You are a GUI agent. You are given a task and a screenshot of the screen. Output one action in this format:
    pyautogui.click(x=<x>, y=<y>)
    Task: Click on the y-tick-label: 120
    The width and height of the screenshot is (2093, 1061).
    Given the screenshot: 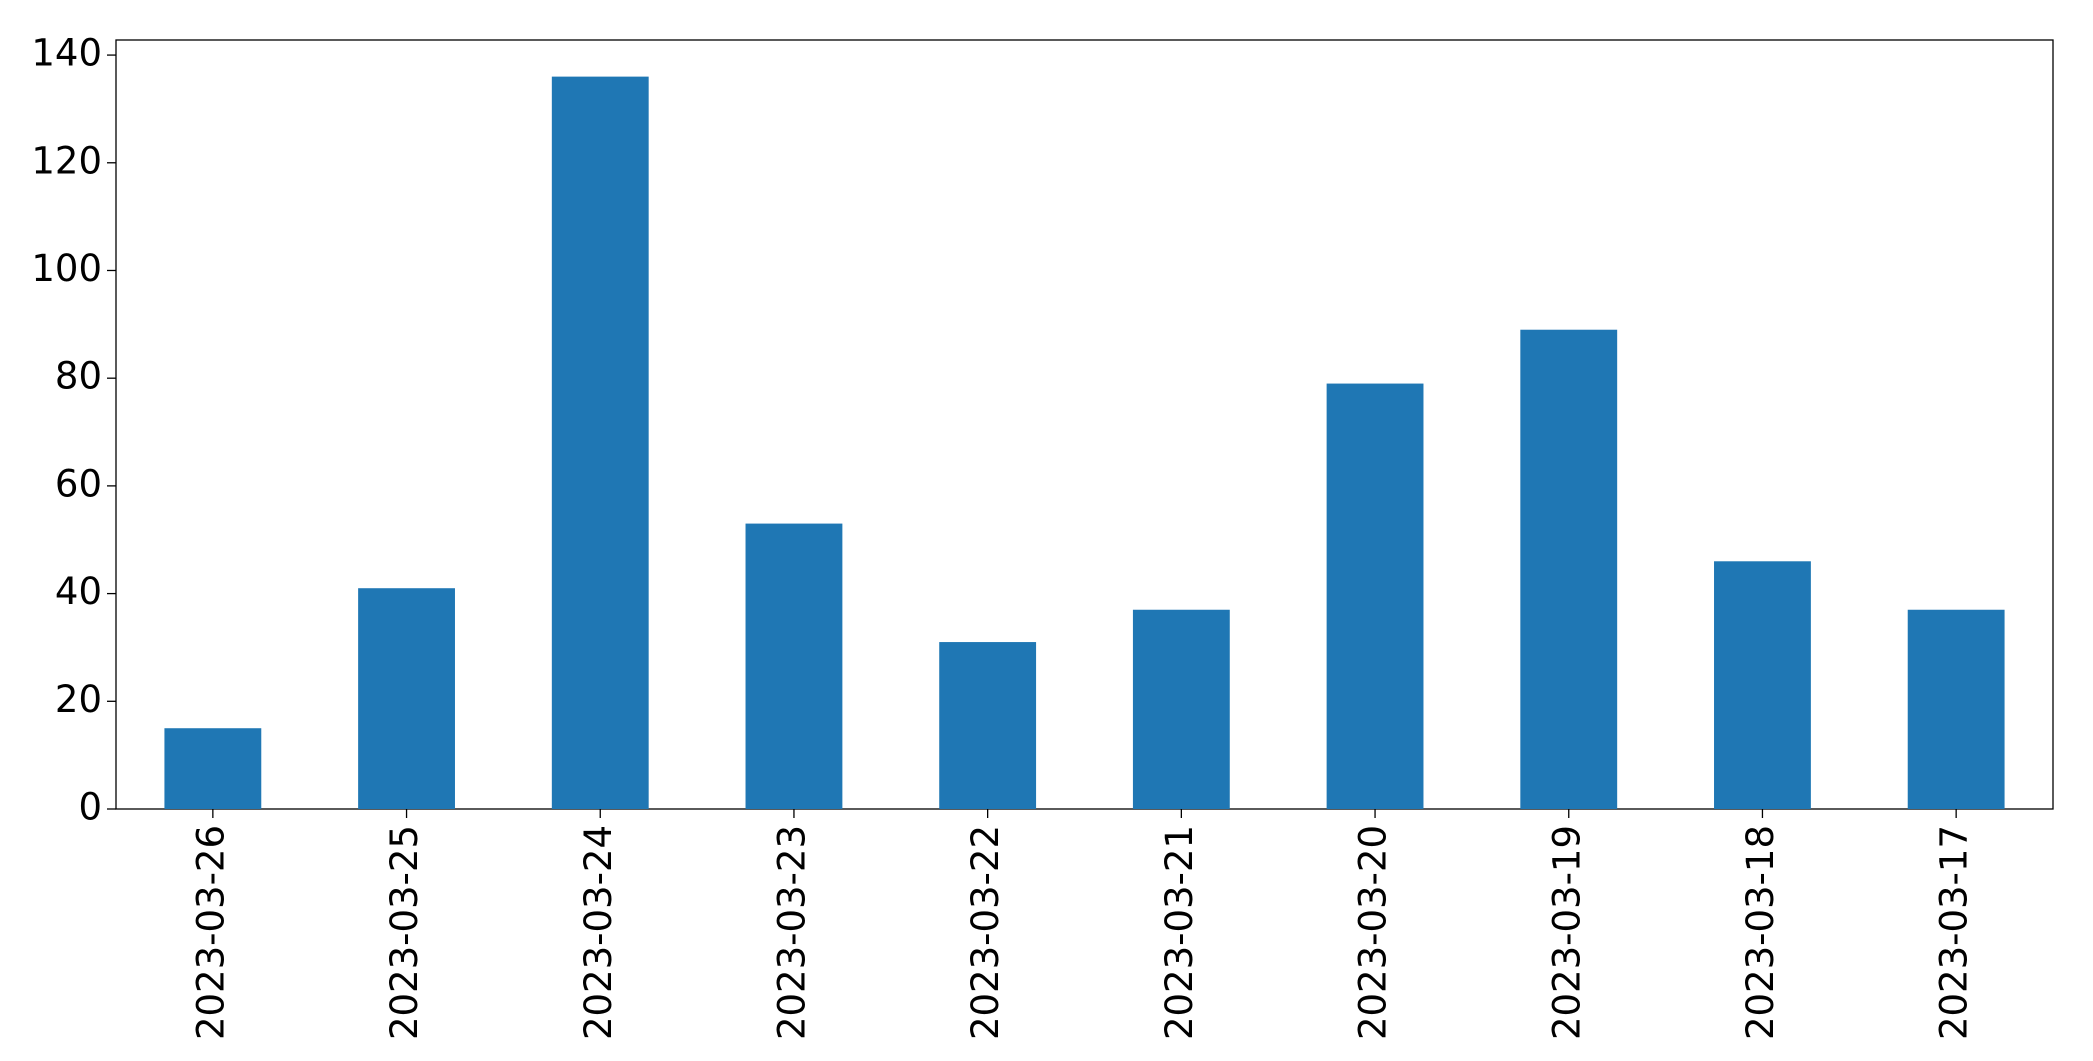 What is the action you would take?
    pyautogui.click(x=66, y=160)
    